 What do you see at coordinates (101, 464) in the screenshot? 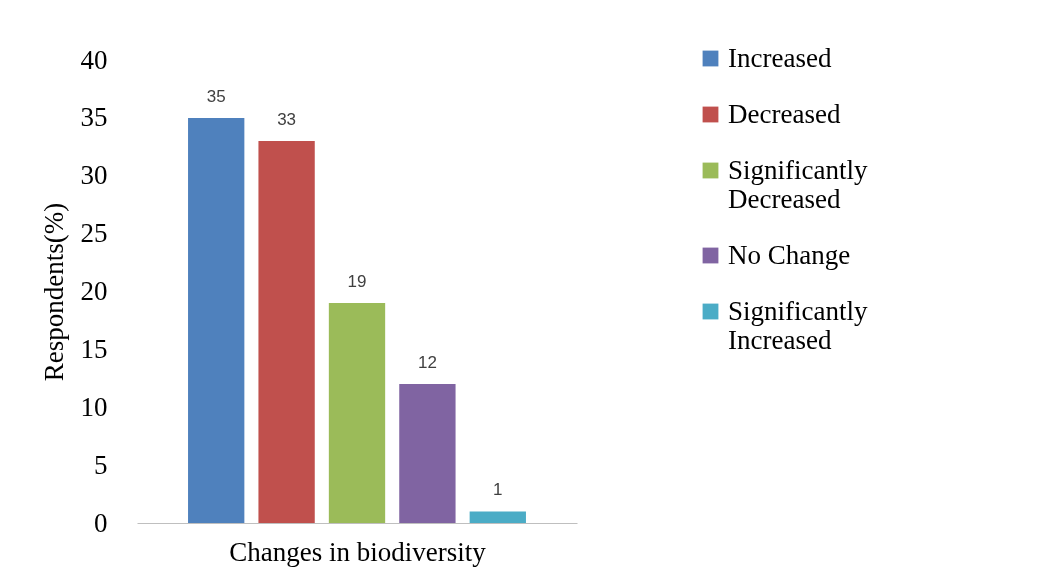
I see `y-tick-label: 5` at bounding box center [101, 464].